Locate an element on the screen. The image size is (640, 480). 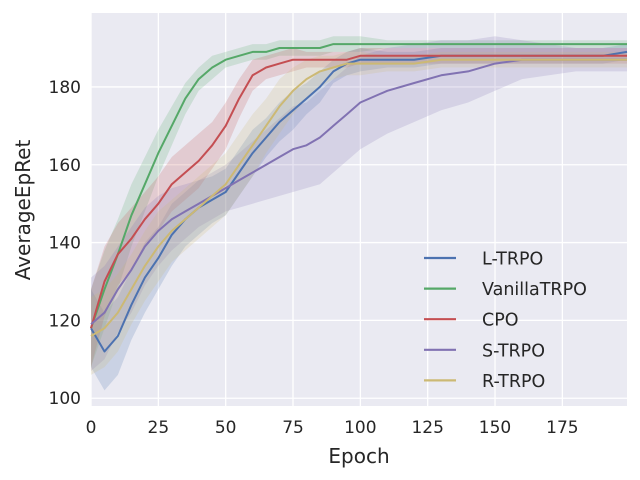
x-axis-label: Epoch is located at coordinates (358, 456).